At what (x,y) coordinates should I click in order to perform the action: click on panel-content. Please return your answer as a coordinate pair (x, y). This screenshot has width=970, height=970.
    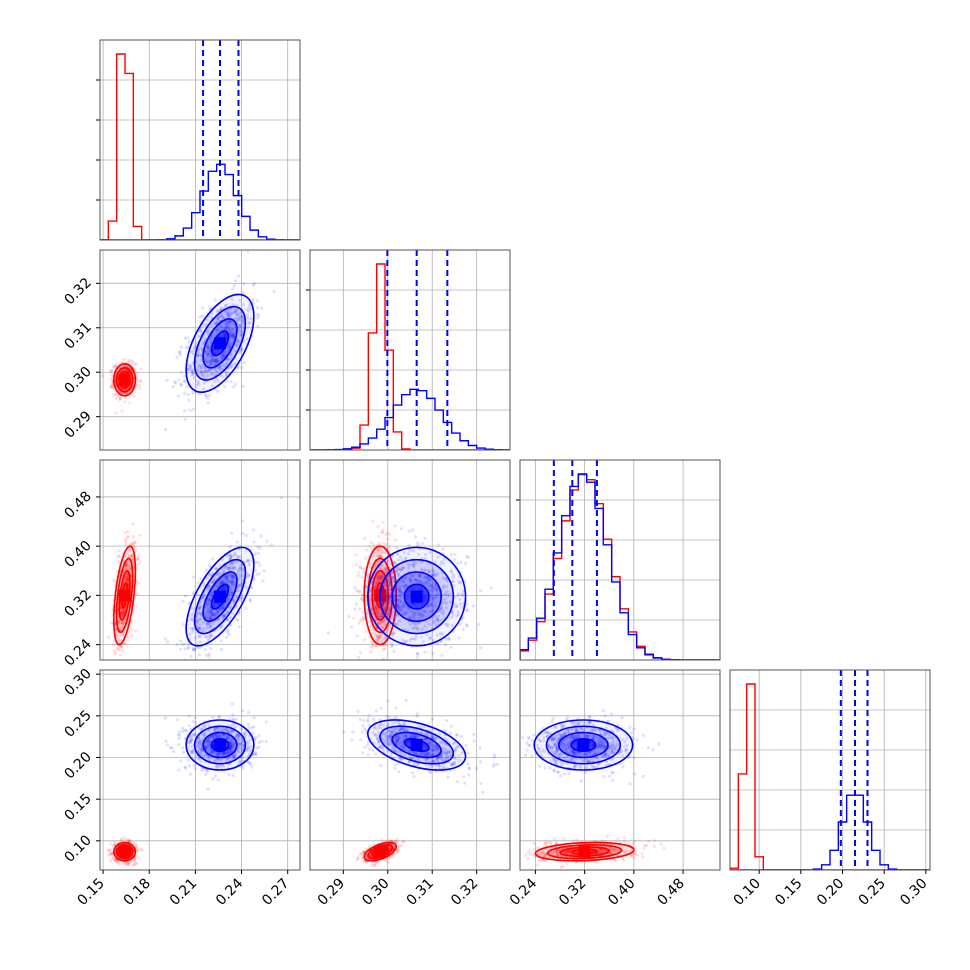
    Looking at the image, I should click on (200, 140).